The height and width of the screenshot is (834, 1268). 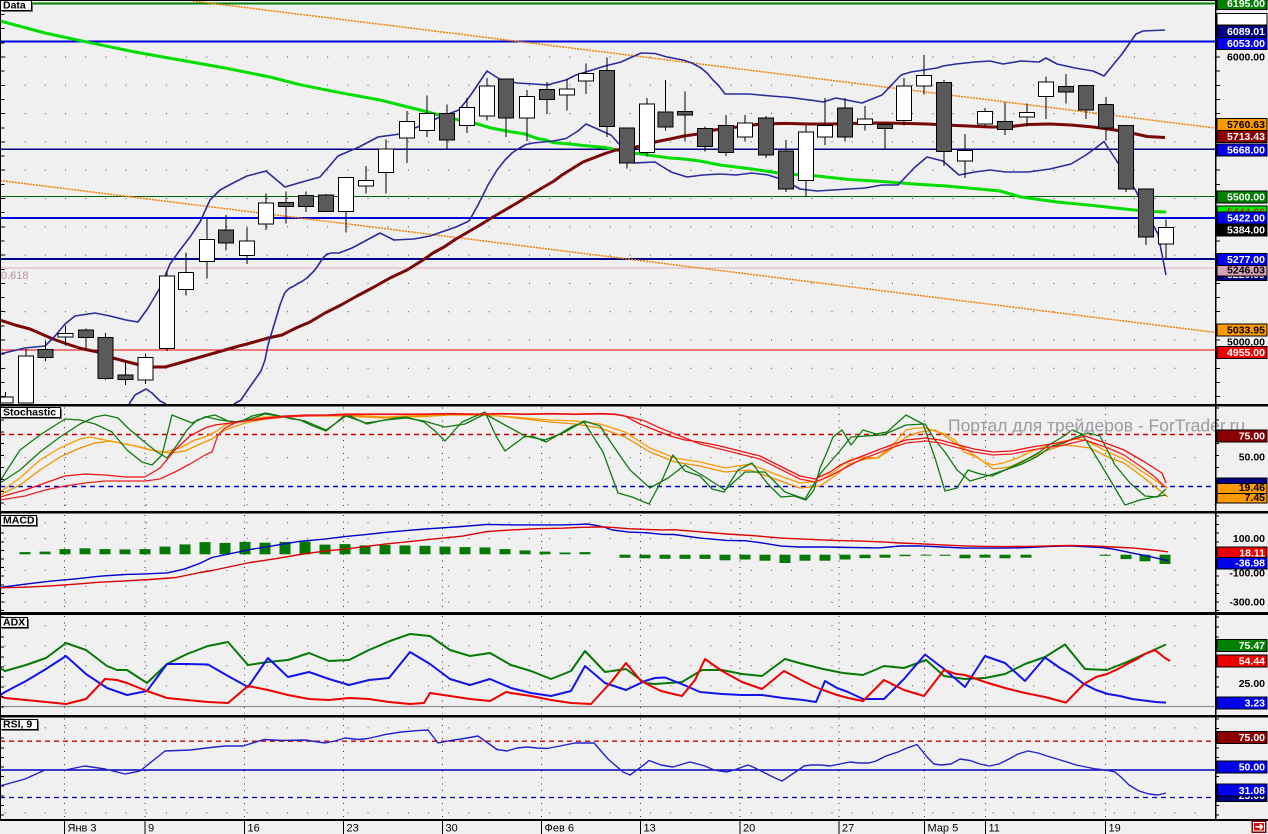 What do you see at coordinates (353, 828) in the screenshot?
I see `svg-text: 23` at bounding box center [353, 828].